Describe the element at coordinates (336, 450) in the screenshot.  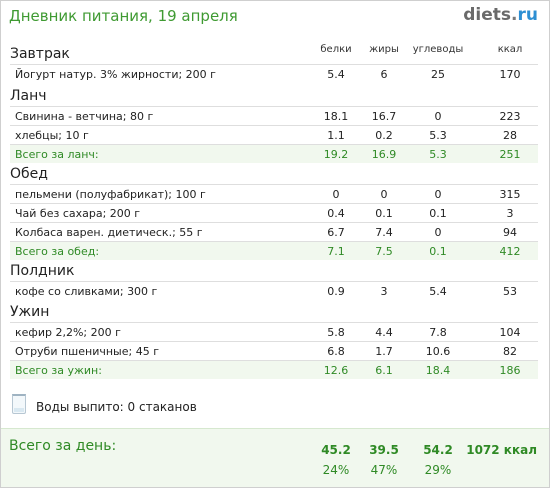
I see `day-total-protein: 45.2` at that location.